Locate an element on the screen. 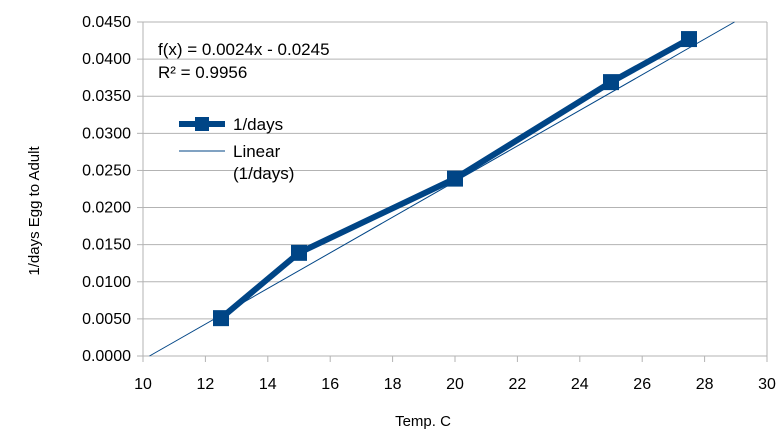  legend: 1/days Linear (1/days) is located at coordinates (236, 149).